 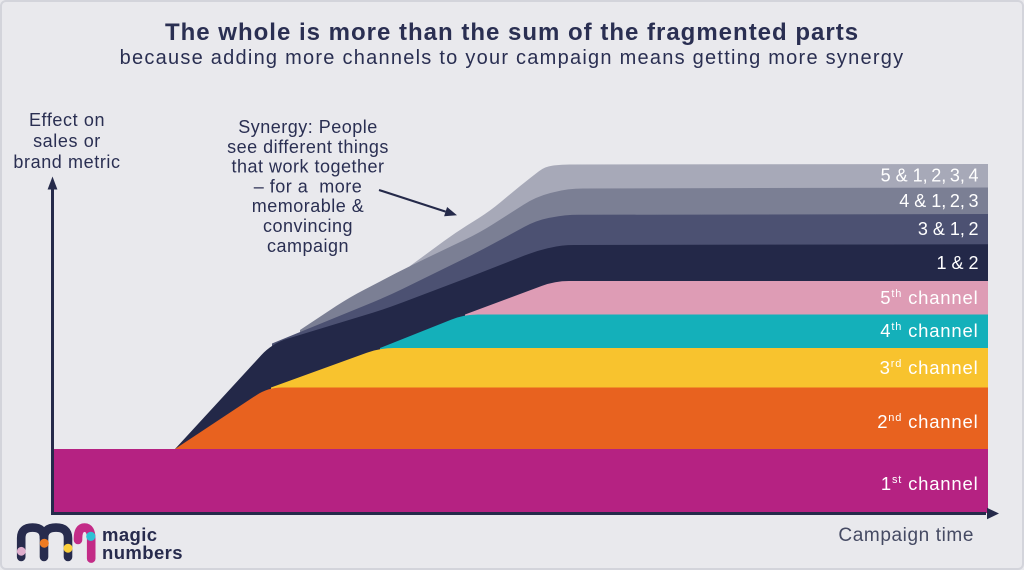 I want to click on svg-text: magic, so click(x=129, y=534).